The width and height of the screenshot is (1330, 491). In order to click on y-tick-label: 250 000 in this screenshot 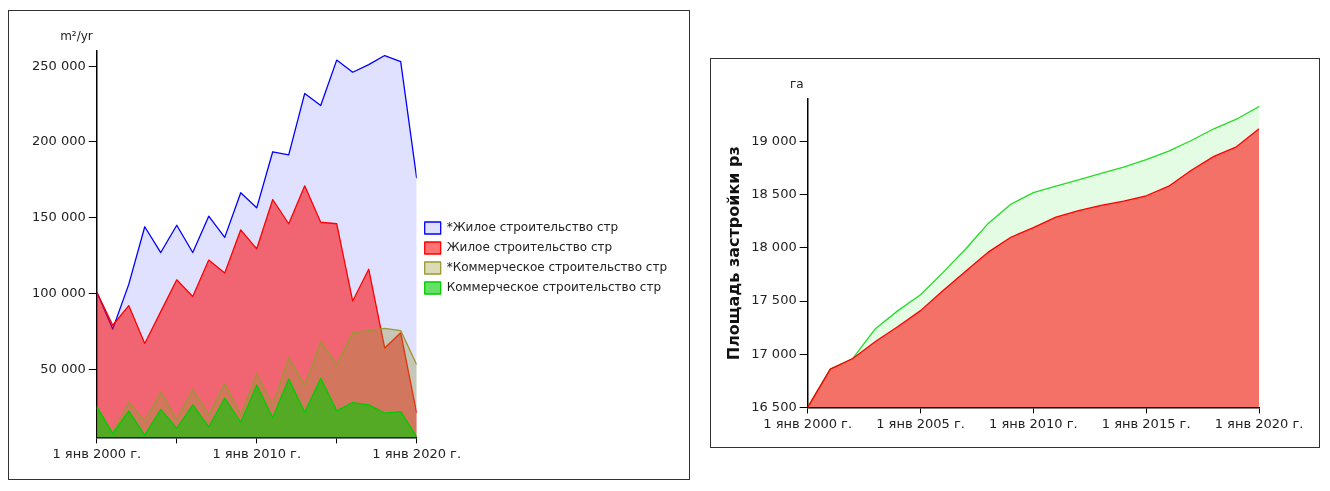, I will do `click(58, 65)`.